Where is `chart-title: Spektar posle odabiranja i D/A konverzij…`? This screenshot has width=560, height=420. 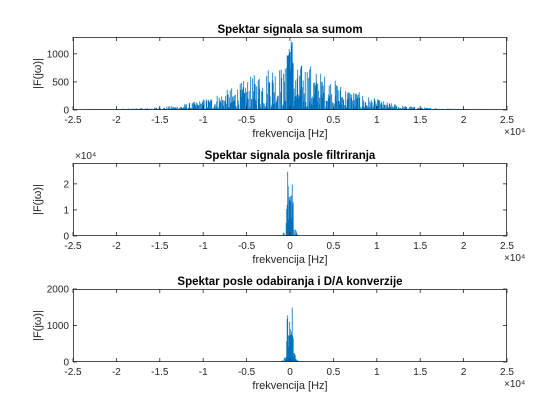
chart-title: Spektar posle odabiranja i D/A konverzij… is located at coordinates (289, 282).